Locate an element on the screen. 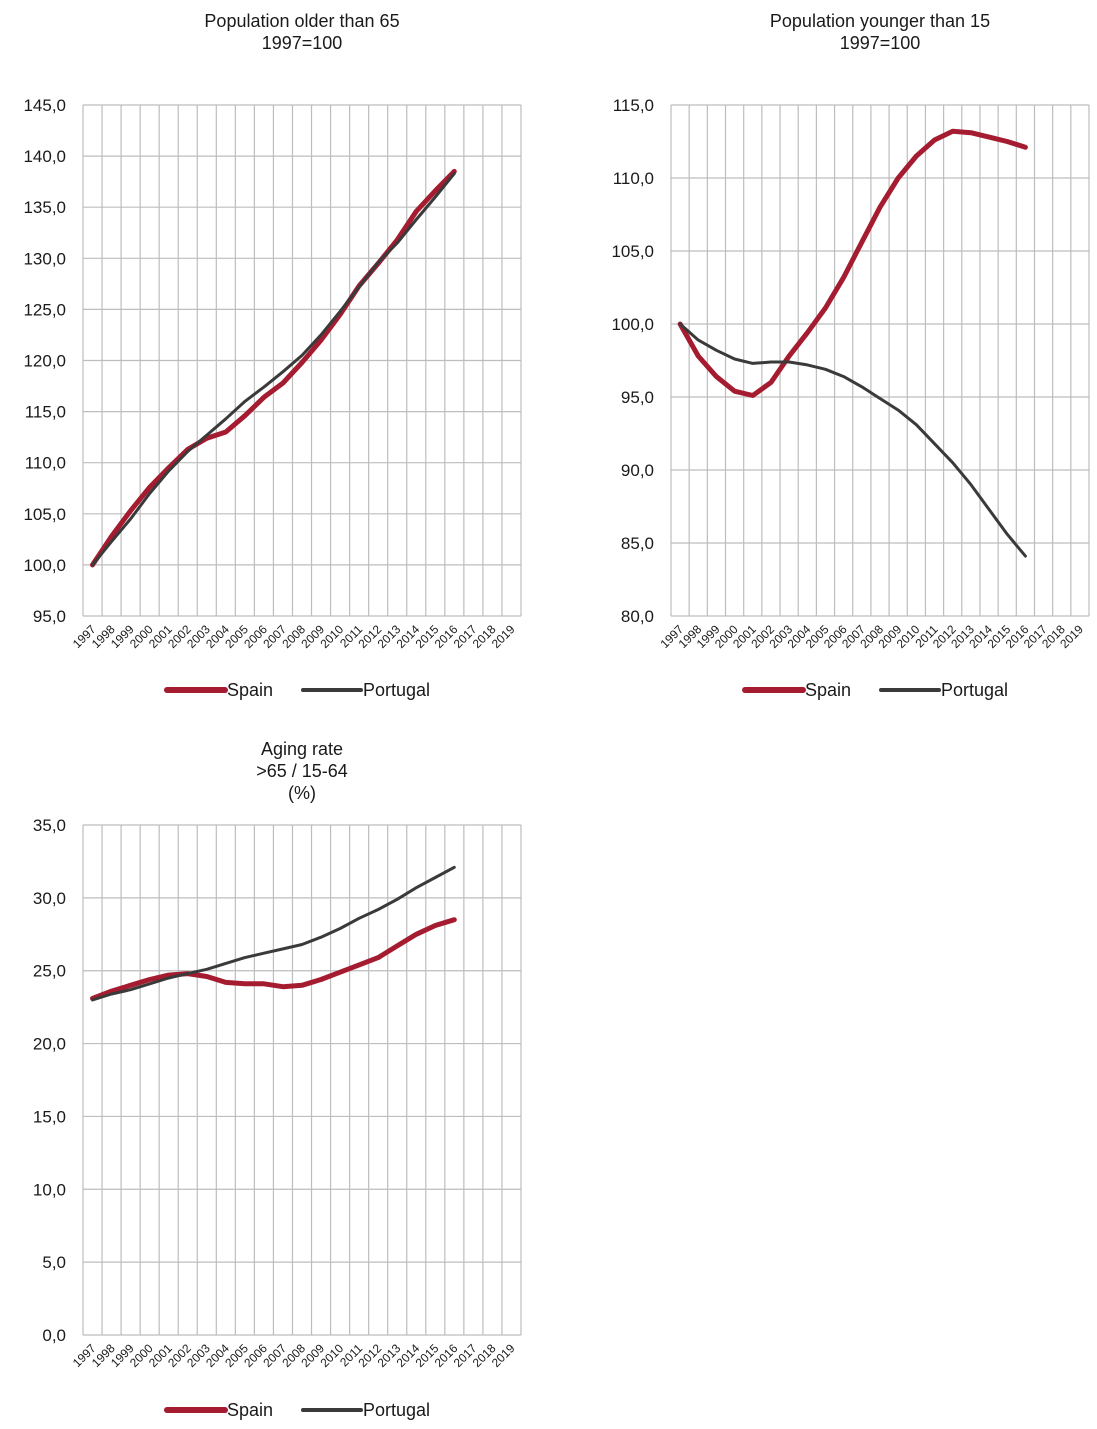 The image size is (1097, 1429). y-tick-label: 135,0 is located at coordinates (44, 207).